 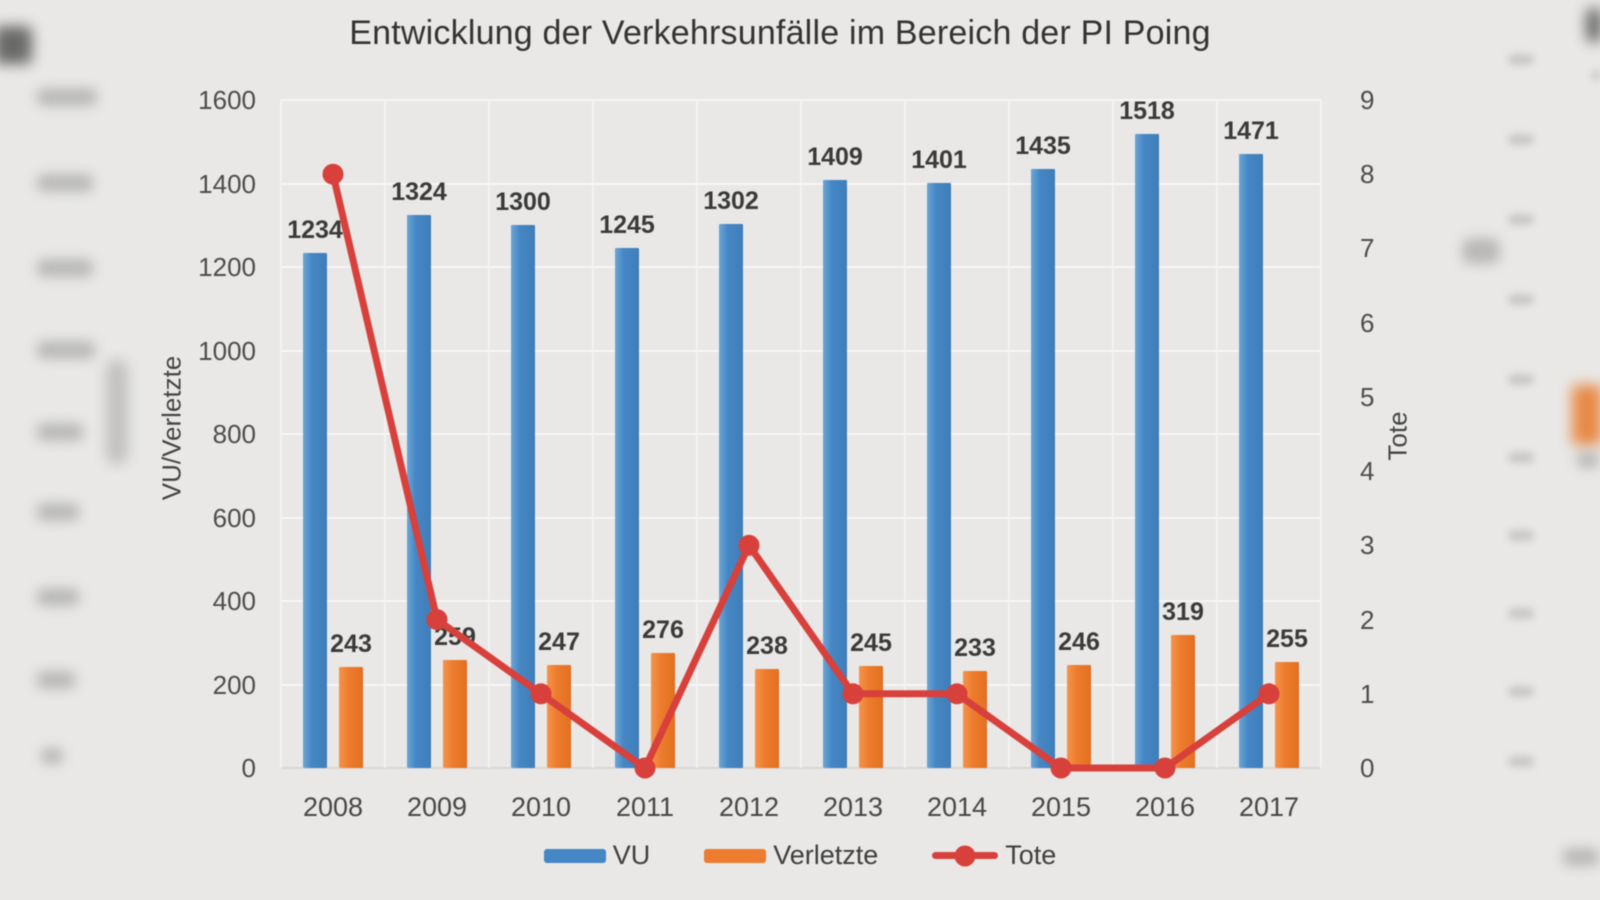 What do you see at coordinates (315, 229) in the screenshot?
I see `data-label-vu-2008: 1234` at bounding box center [315, 229].